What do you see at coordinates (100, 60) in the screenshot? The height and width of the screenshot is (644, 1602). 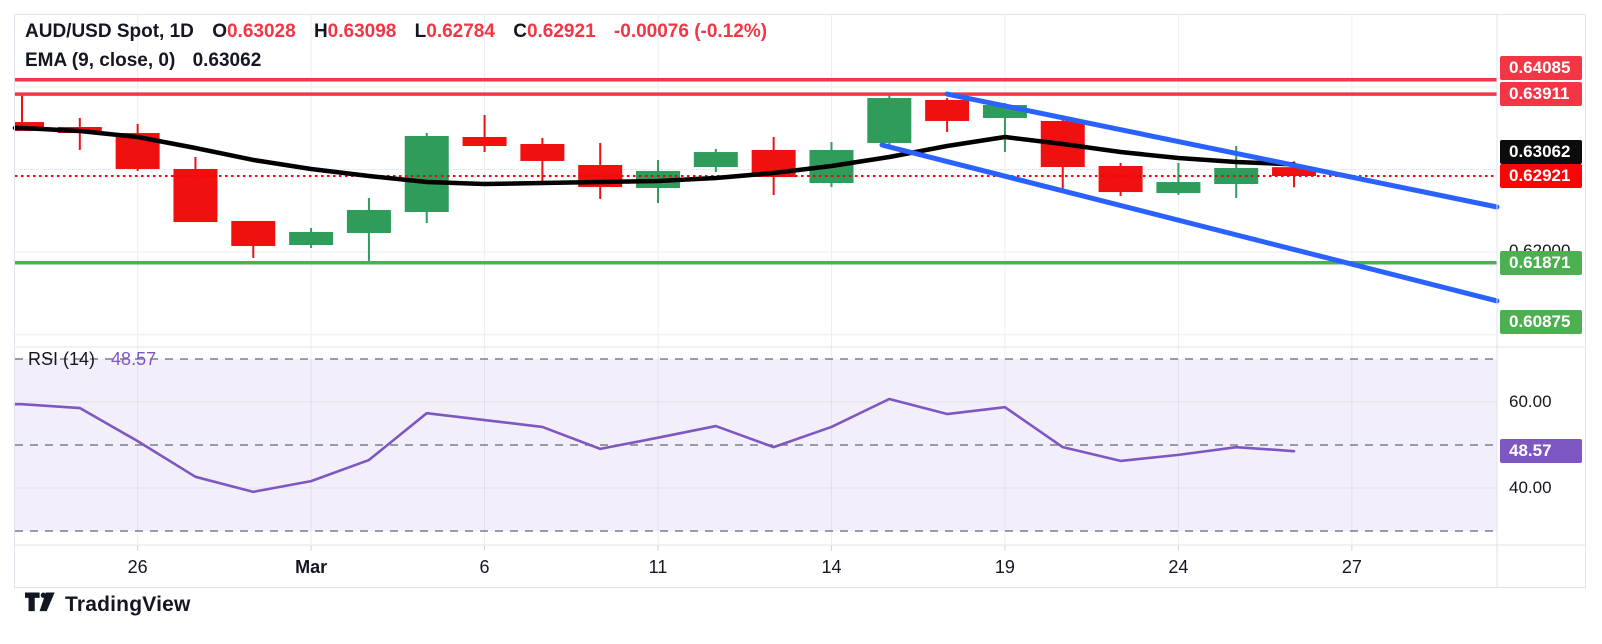 I see `ema-label: EMA (9, close, 0)` at bounding box center [100, 60].